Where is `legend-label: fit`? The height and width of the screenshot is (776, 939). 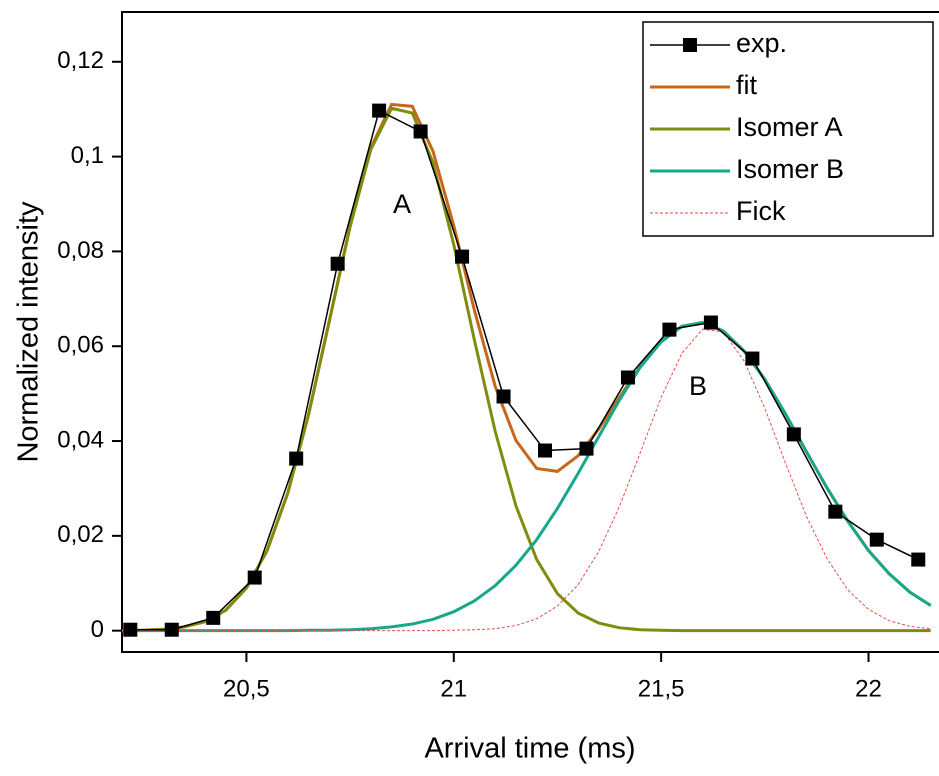
legend-label: fit is located at coordinates (747, 85).